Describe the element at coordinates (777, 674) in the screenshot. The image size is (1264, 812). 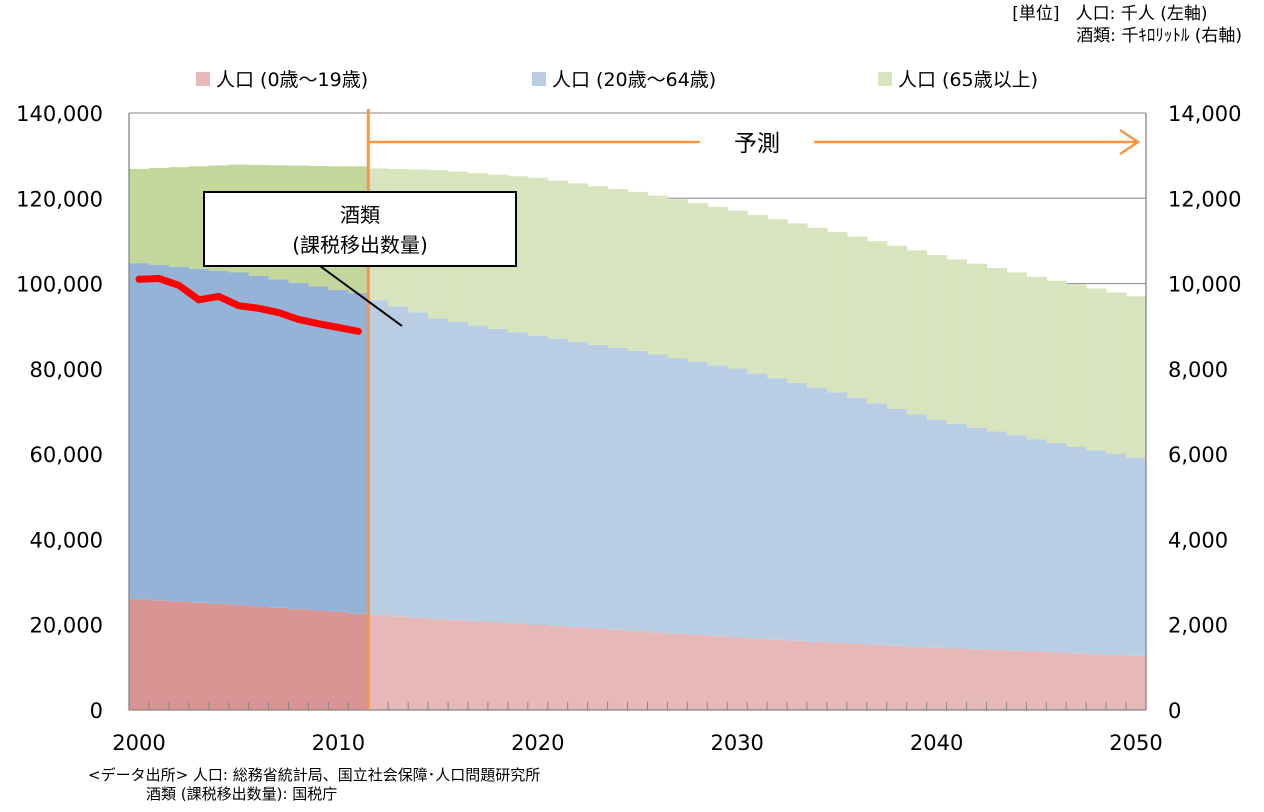
I see `bar-youth-2032` at that location.